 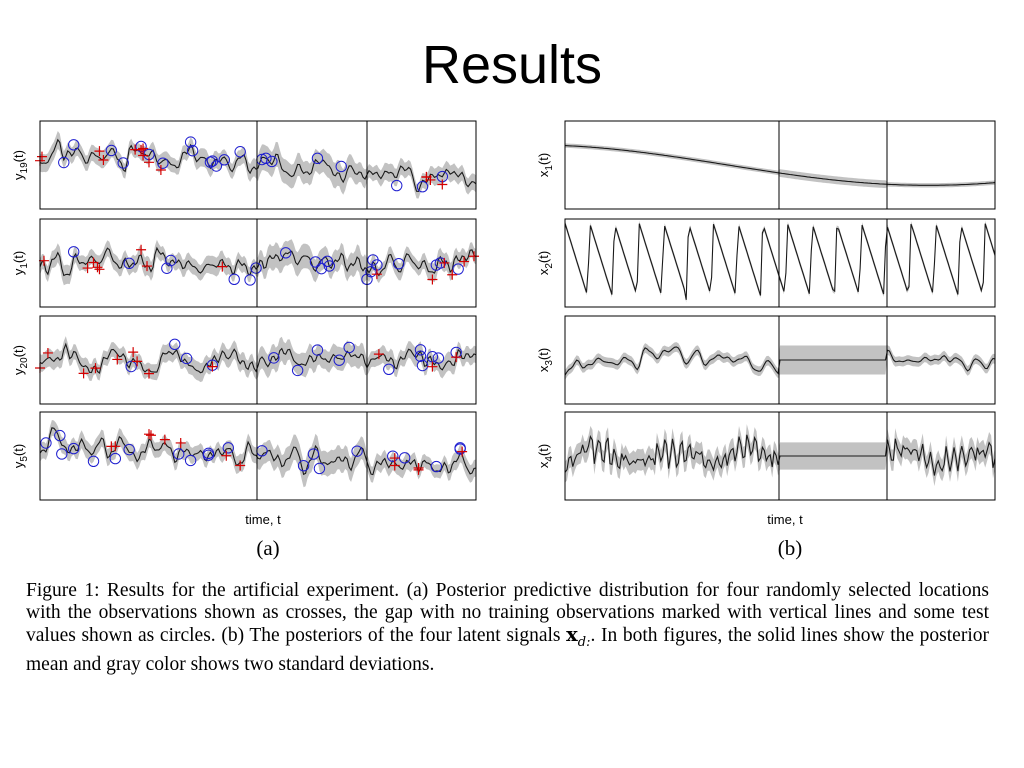 I want to click on y-axis-label: x1(t), so click(x=545, y=165).